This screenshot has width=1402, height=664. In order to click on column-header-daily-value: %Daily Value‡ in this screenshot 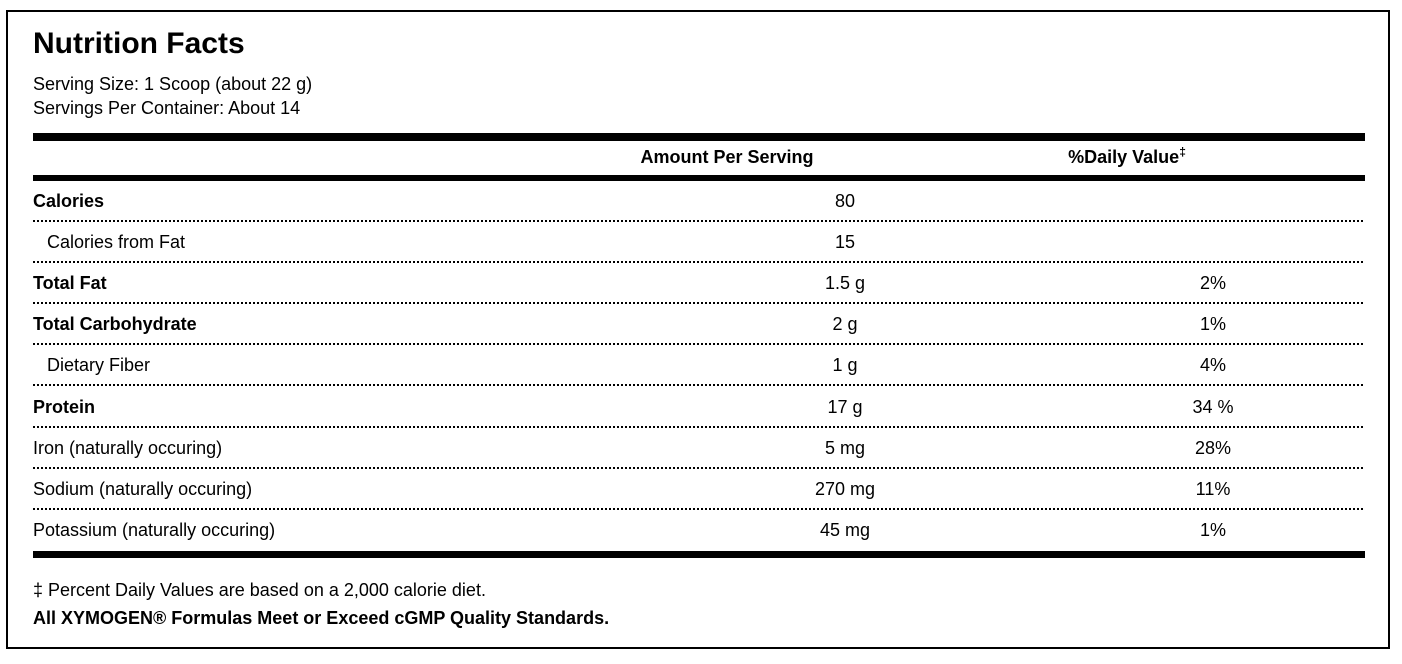, I will do `click(1127, 157)`.